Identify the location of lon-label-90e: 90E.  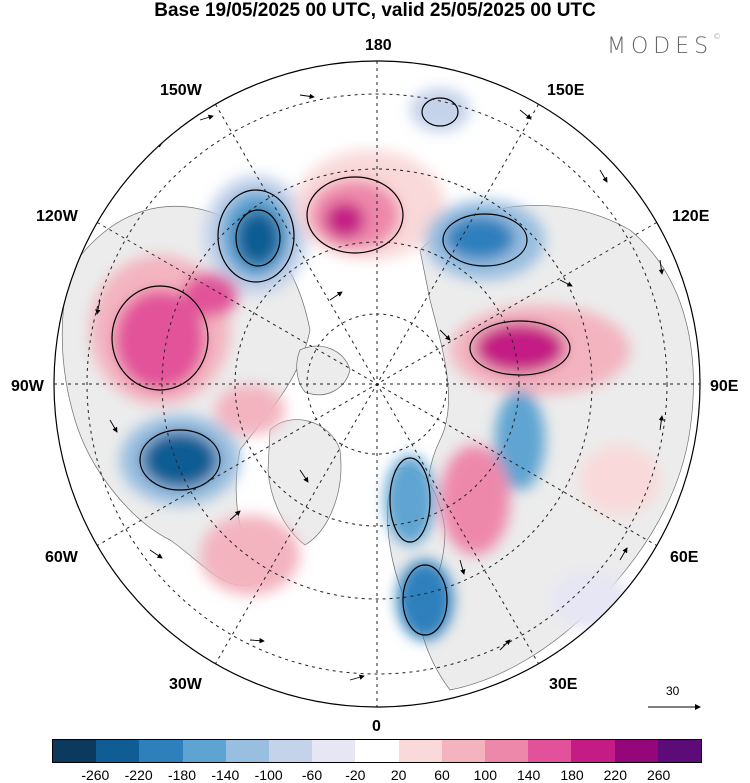
(724, 386).